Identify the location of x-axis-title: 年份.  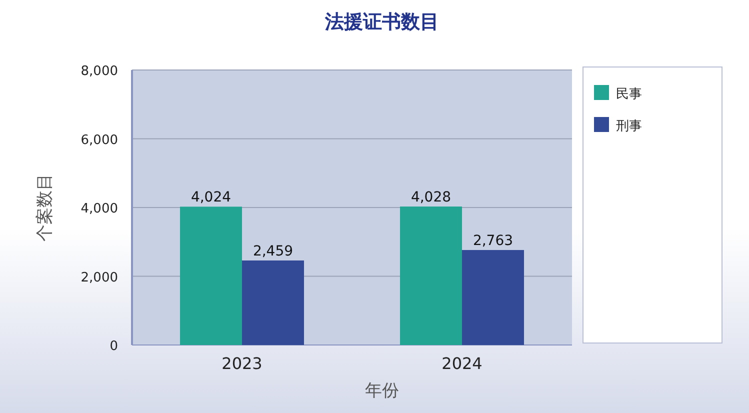
(382, 391).